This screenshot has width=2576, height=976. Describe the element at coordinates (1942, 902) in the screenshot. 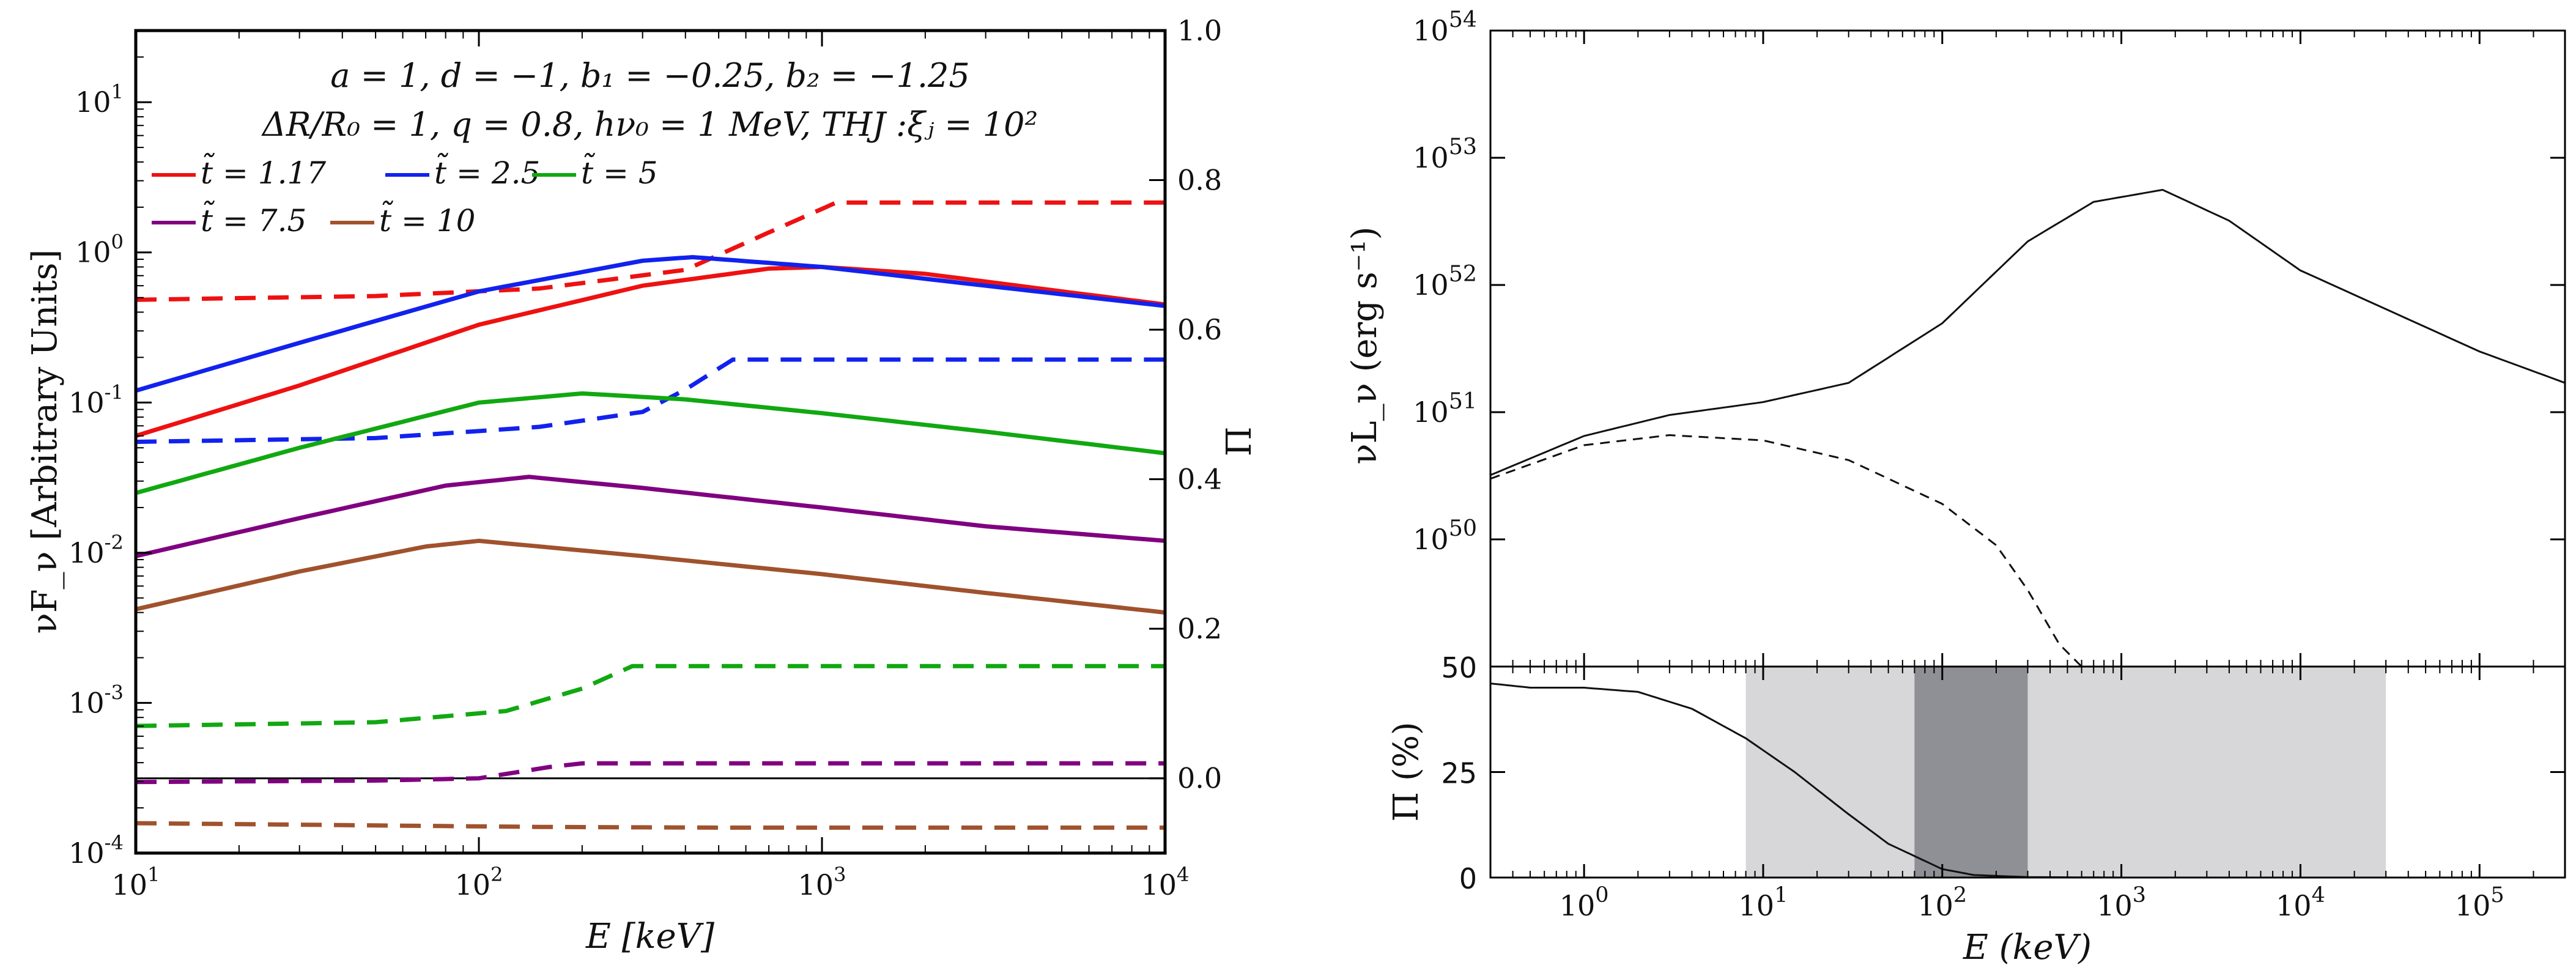

I see `right-xtick-label: 10²` at that location.